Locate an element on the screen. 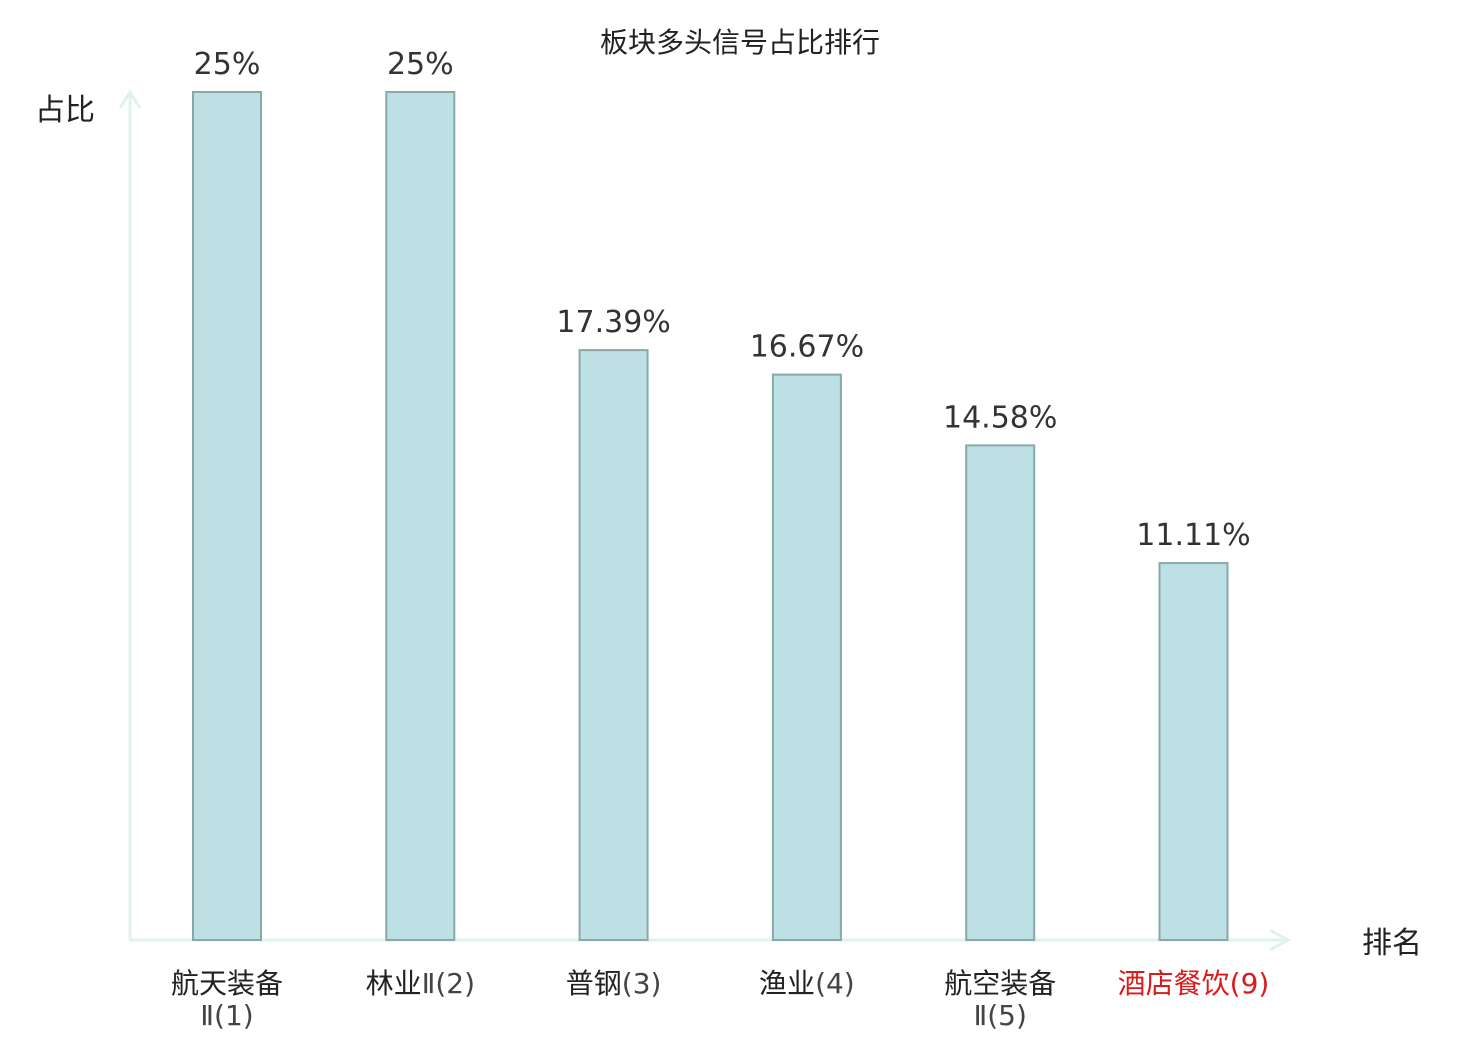 The width and height of the screenshot is (1480, 1040). tick-name-6: 酒店餐饮 is located at coordinates (1174, 983).